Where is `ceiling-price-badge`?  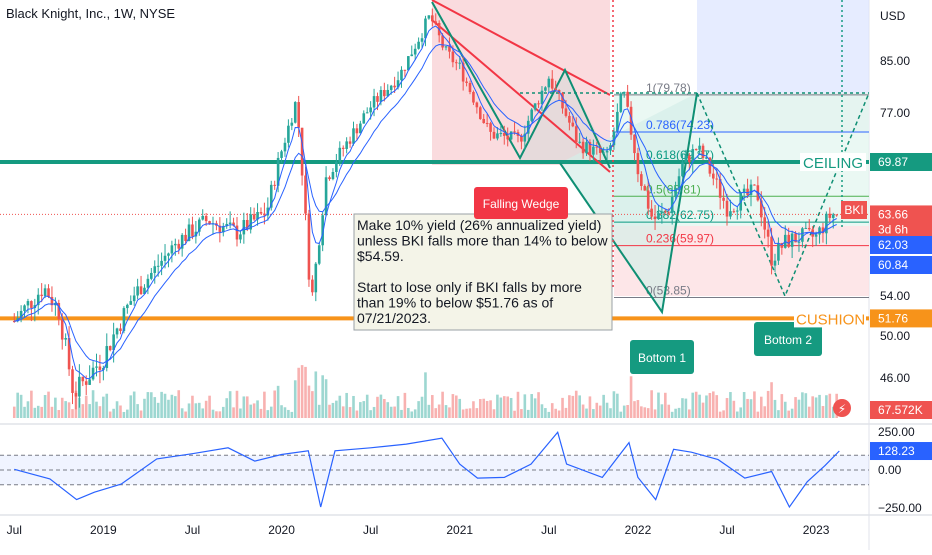 ceiling-price-badge is located at coordinates (901, 162).